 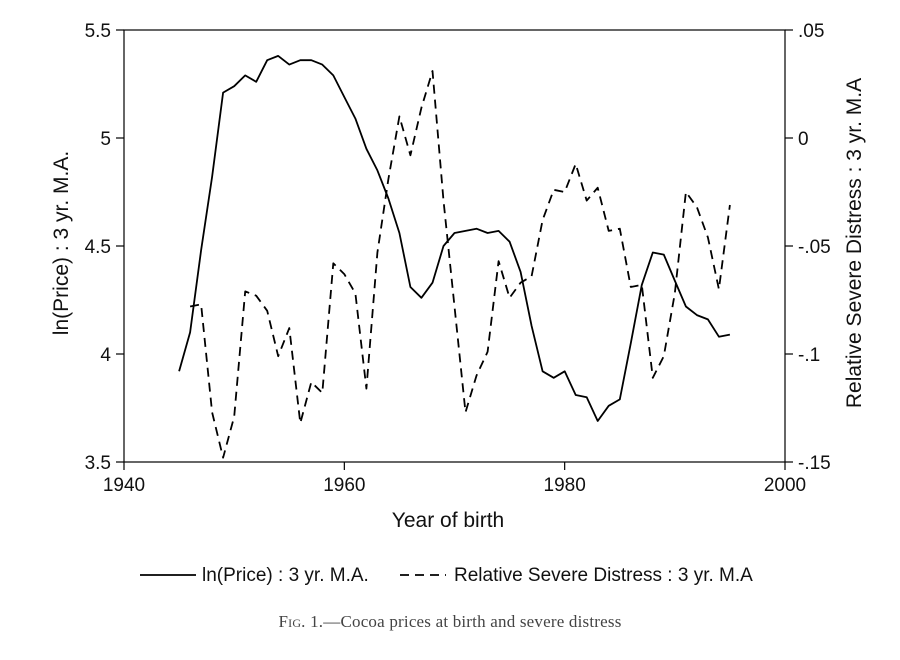 What do you see at coordinates (603, 575) in the screenshot?
I see `legend-label-distress: Relative Severe Distress : 3 yr. M.A` at bounding box center [603, 575].